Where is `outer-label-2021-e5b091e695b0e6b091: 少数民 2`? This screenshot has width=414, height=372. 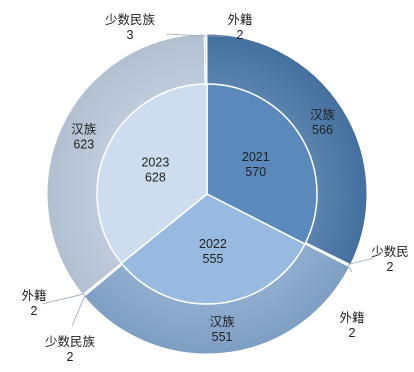
outer-label-2021-e5b091e695b0e6b091: 少数民 2 is located at coordinates (390, 259).